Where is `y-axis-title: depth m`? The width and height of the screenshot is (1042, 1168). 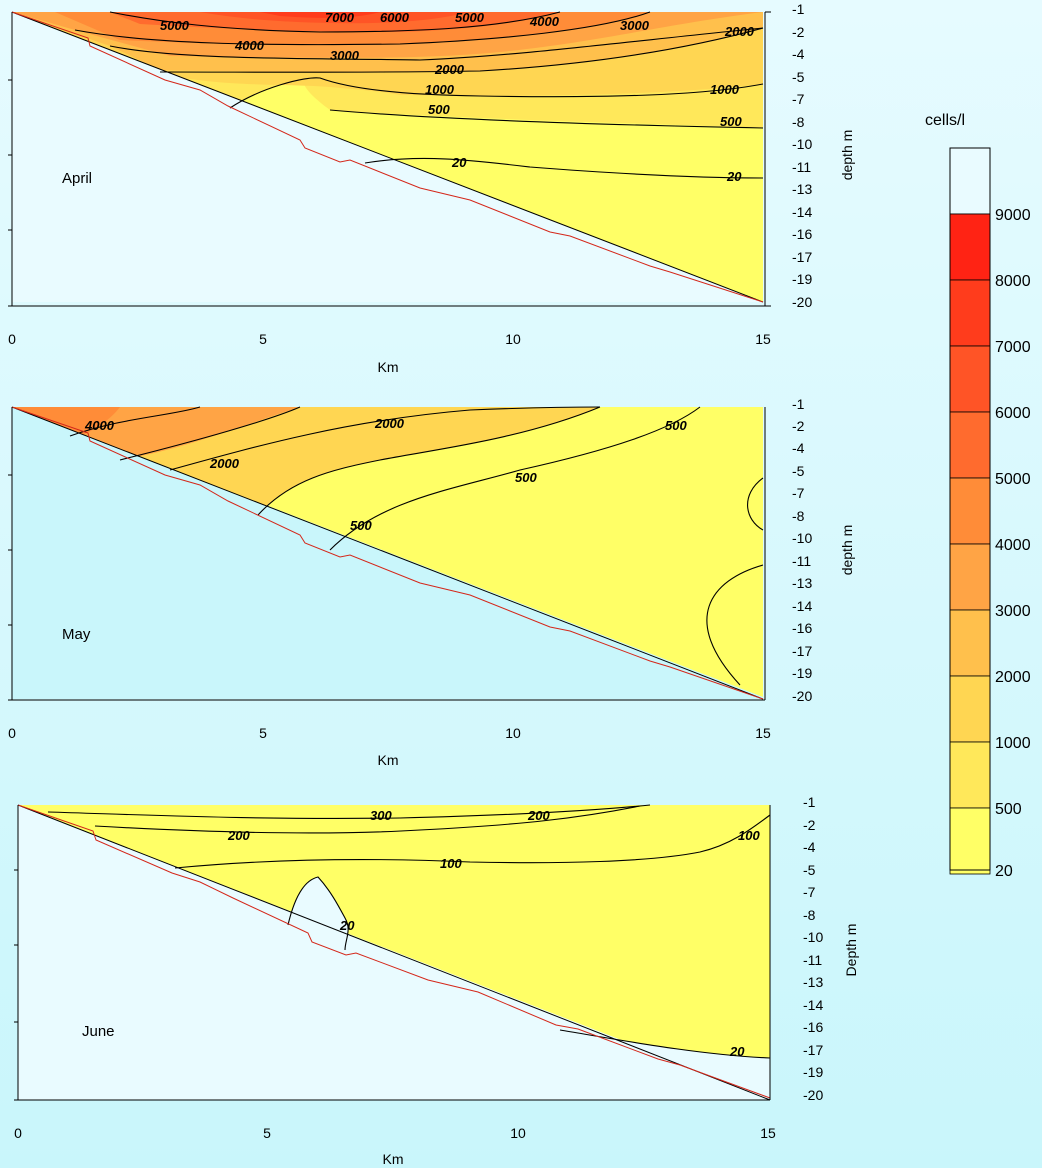
y-axis-title: depth m is located at coordinates (847, 155).